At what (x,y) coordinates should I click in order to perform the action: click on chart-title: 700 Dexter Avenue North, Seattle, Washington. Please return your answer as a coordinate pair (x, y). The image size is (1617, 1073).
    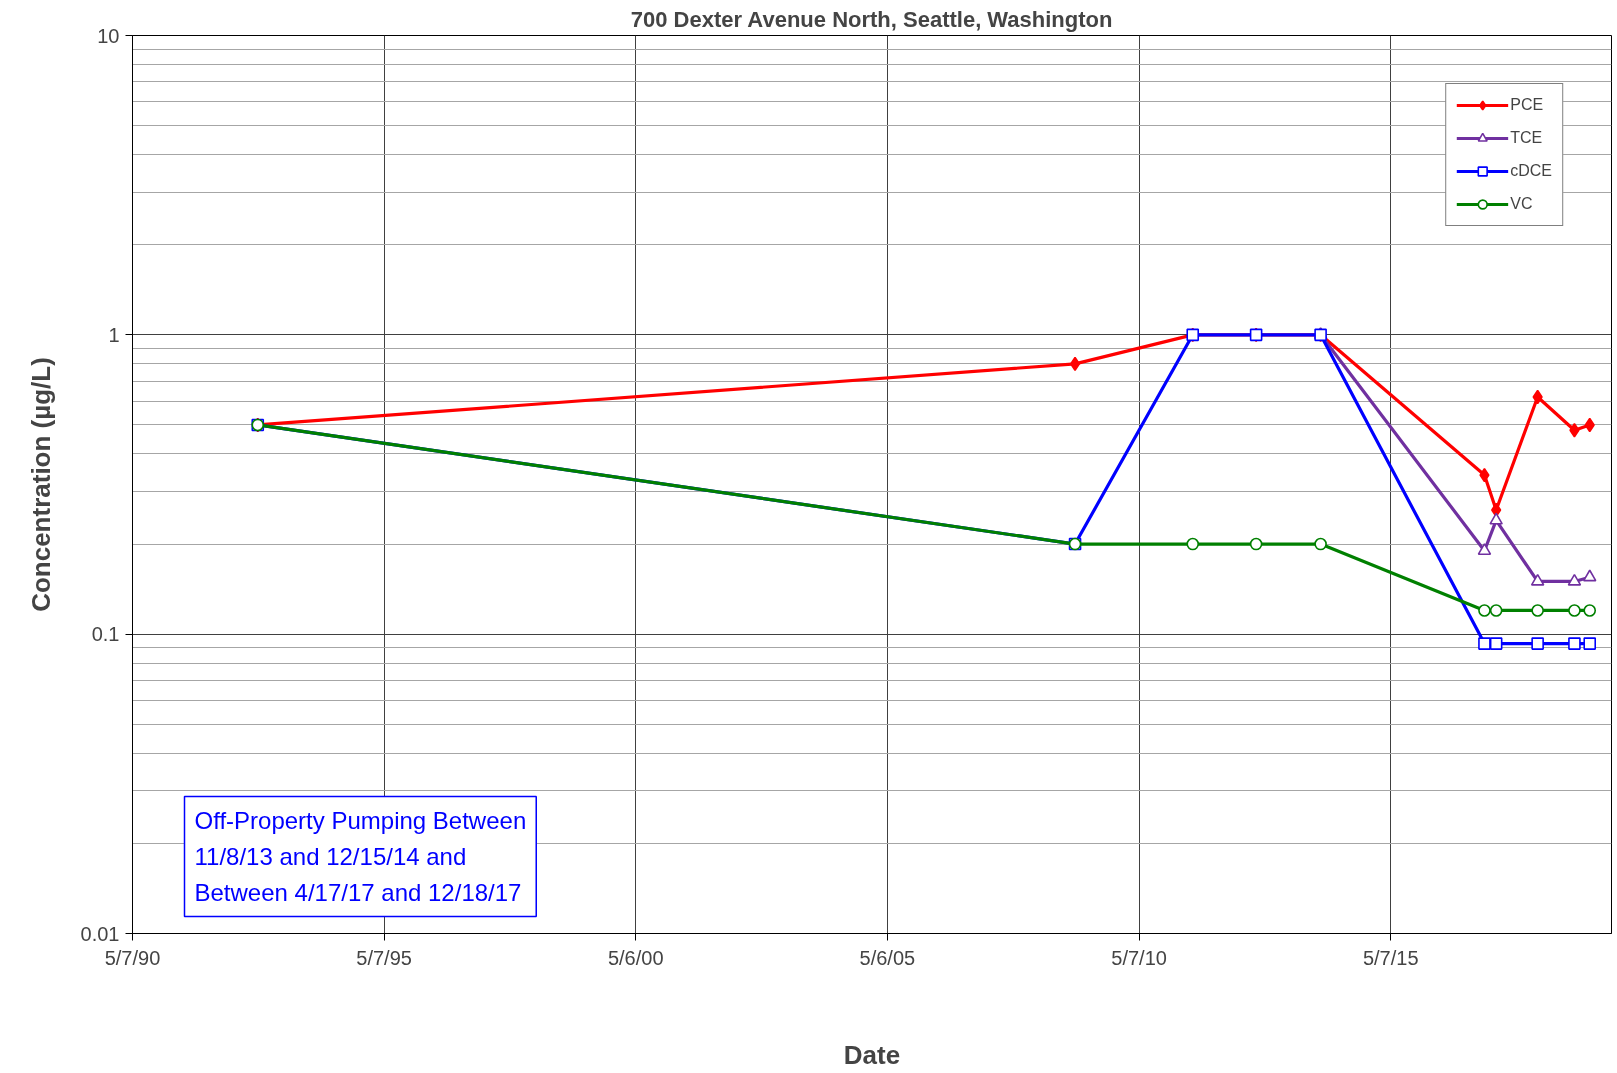
    Looking at the image, I should click on (871, 19).